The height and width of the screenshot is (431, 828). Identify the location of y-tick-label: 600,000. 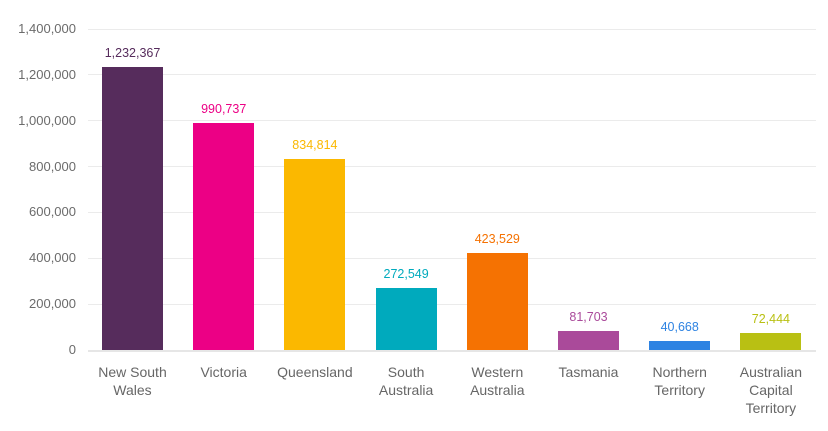
(52, 212).